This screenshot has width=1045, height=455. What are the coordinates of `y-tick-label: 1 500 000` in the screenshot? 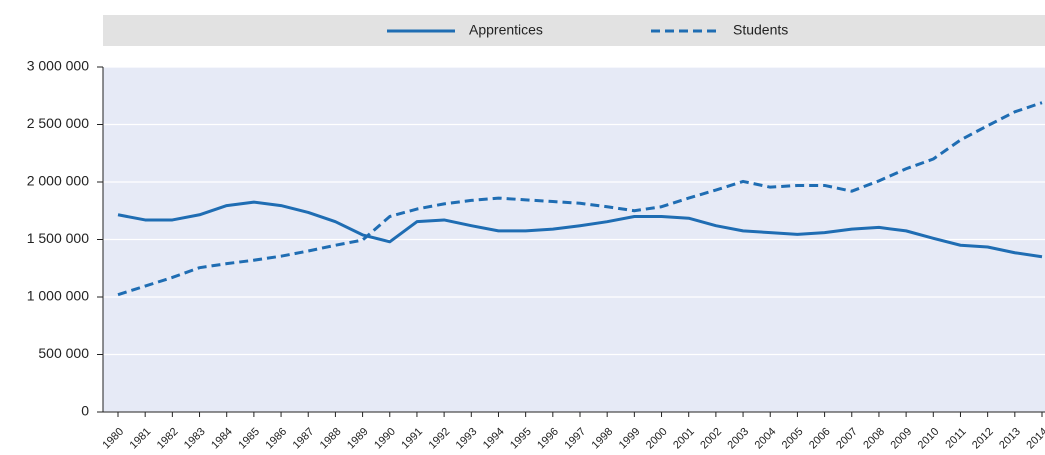 It's located at (58, 238).